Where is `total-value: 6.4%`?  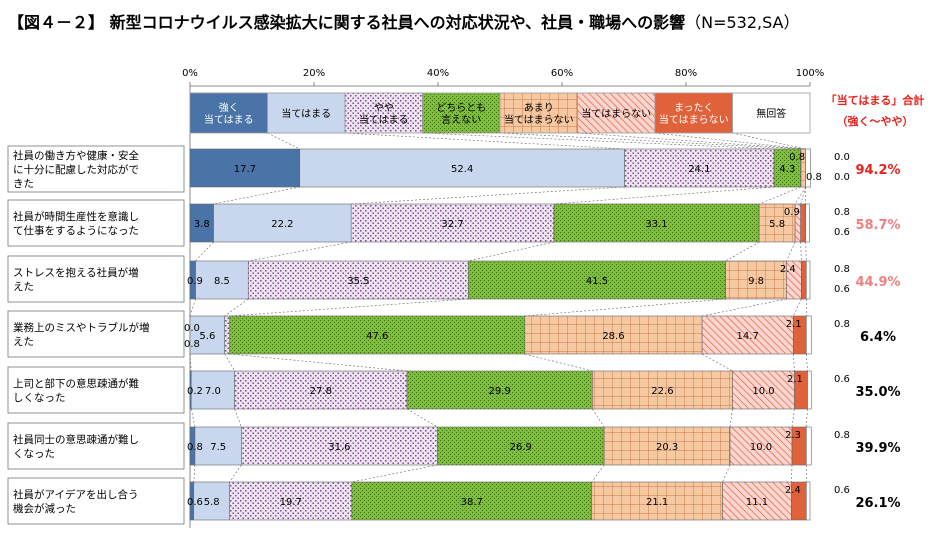
total-value: 6.4% is located at coordinates (878, 337).